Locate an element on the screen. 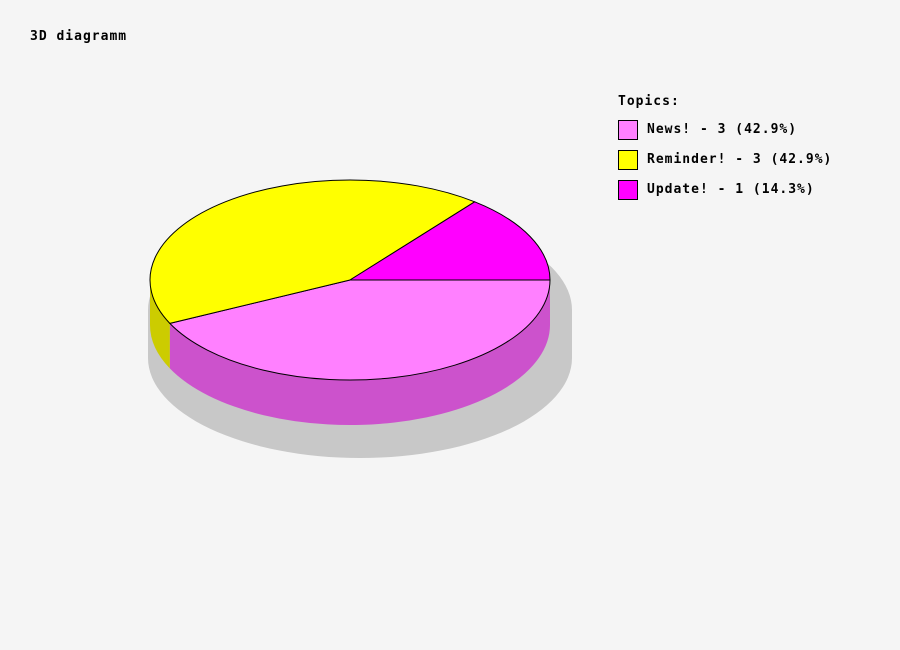 The width and height of the screenshot is (900, 650). legend-item-update: Update! - 1 (14.3%) is located at coordinates (725, 190).